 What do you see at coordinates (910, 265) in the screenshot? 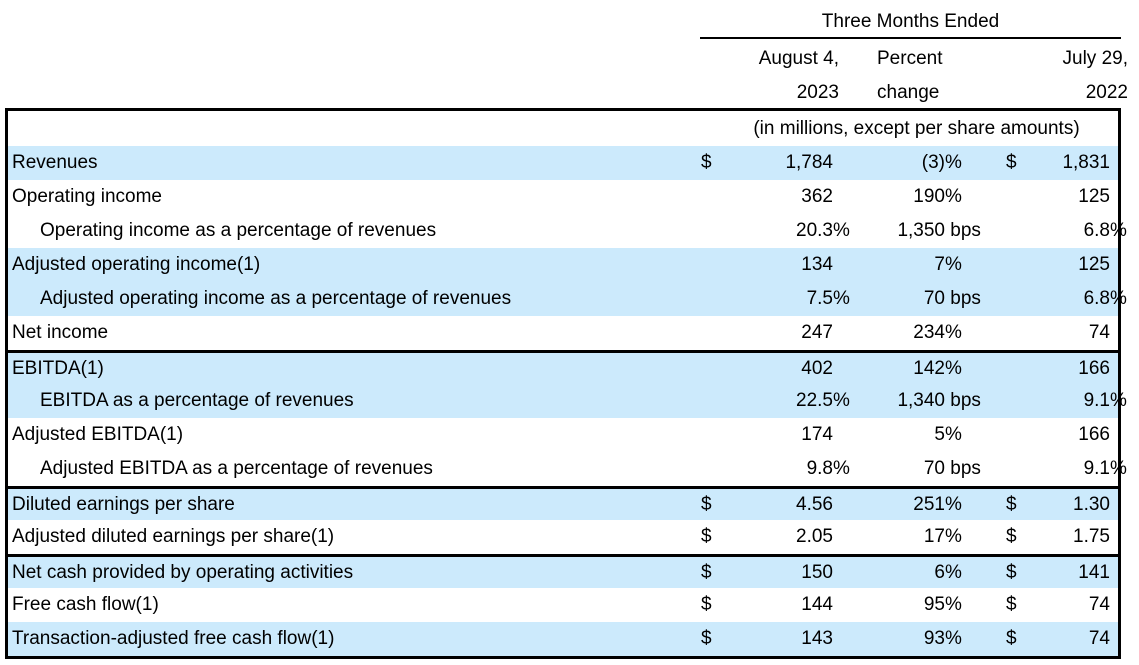
I see `value-percent-change-cell: 7 %` at bounding box center [910, 265].